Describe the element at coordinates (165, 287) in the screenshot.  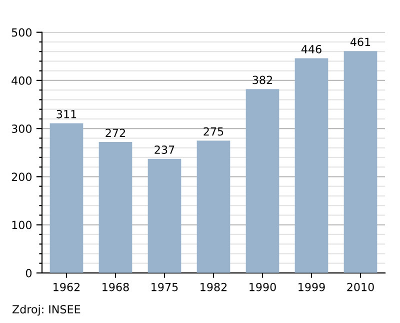
I see `x-tick-label: 1975` at that location.